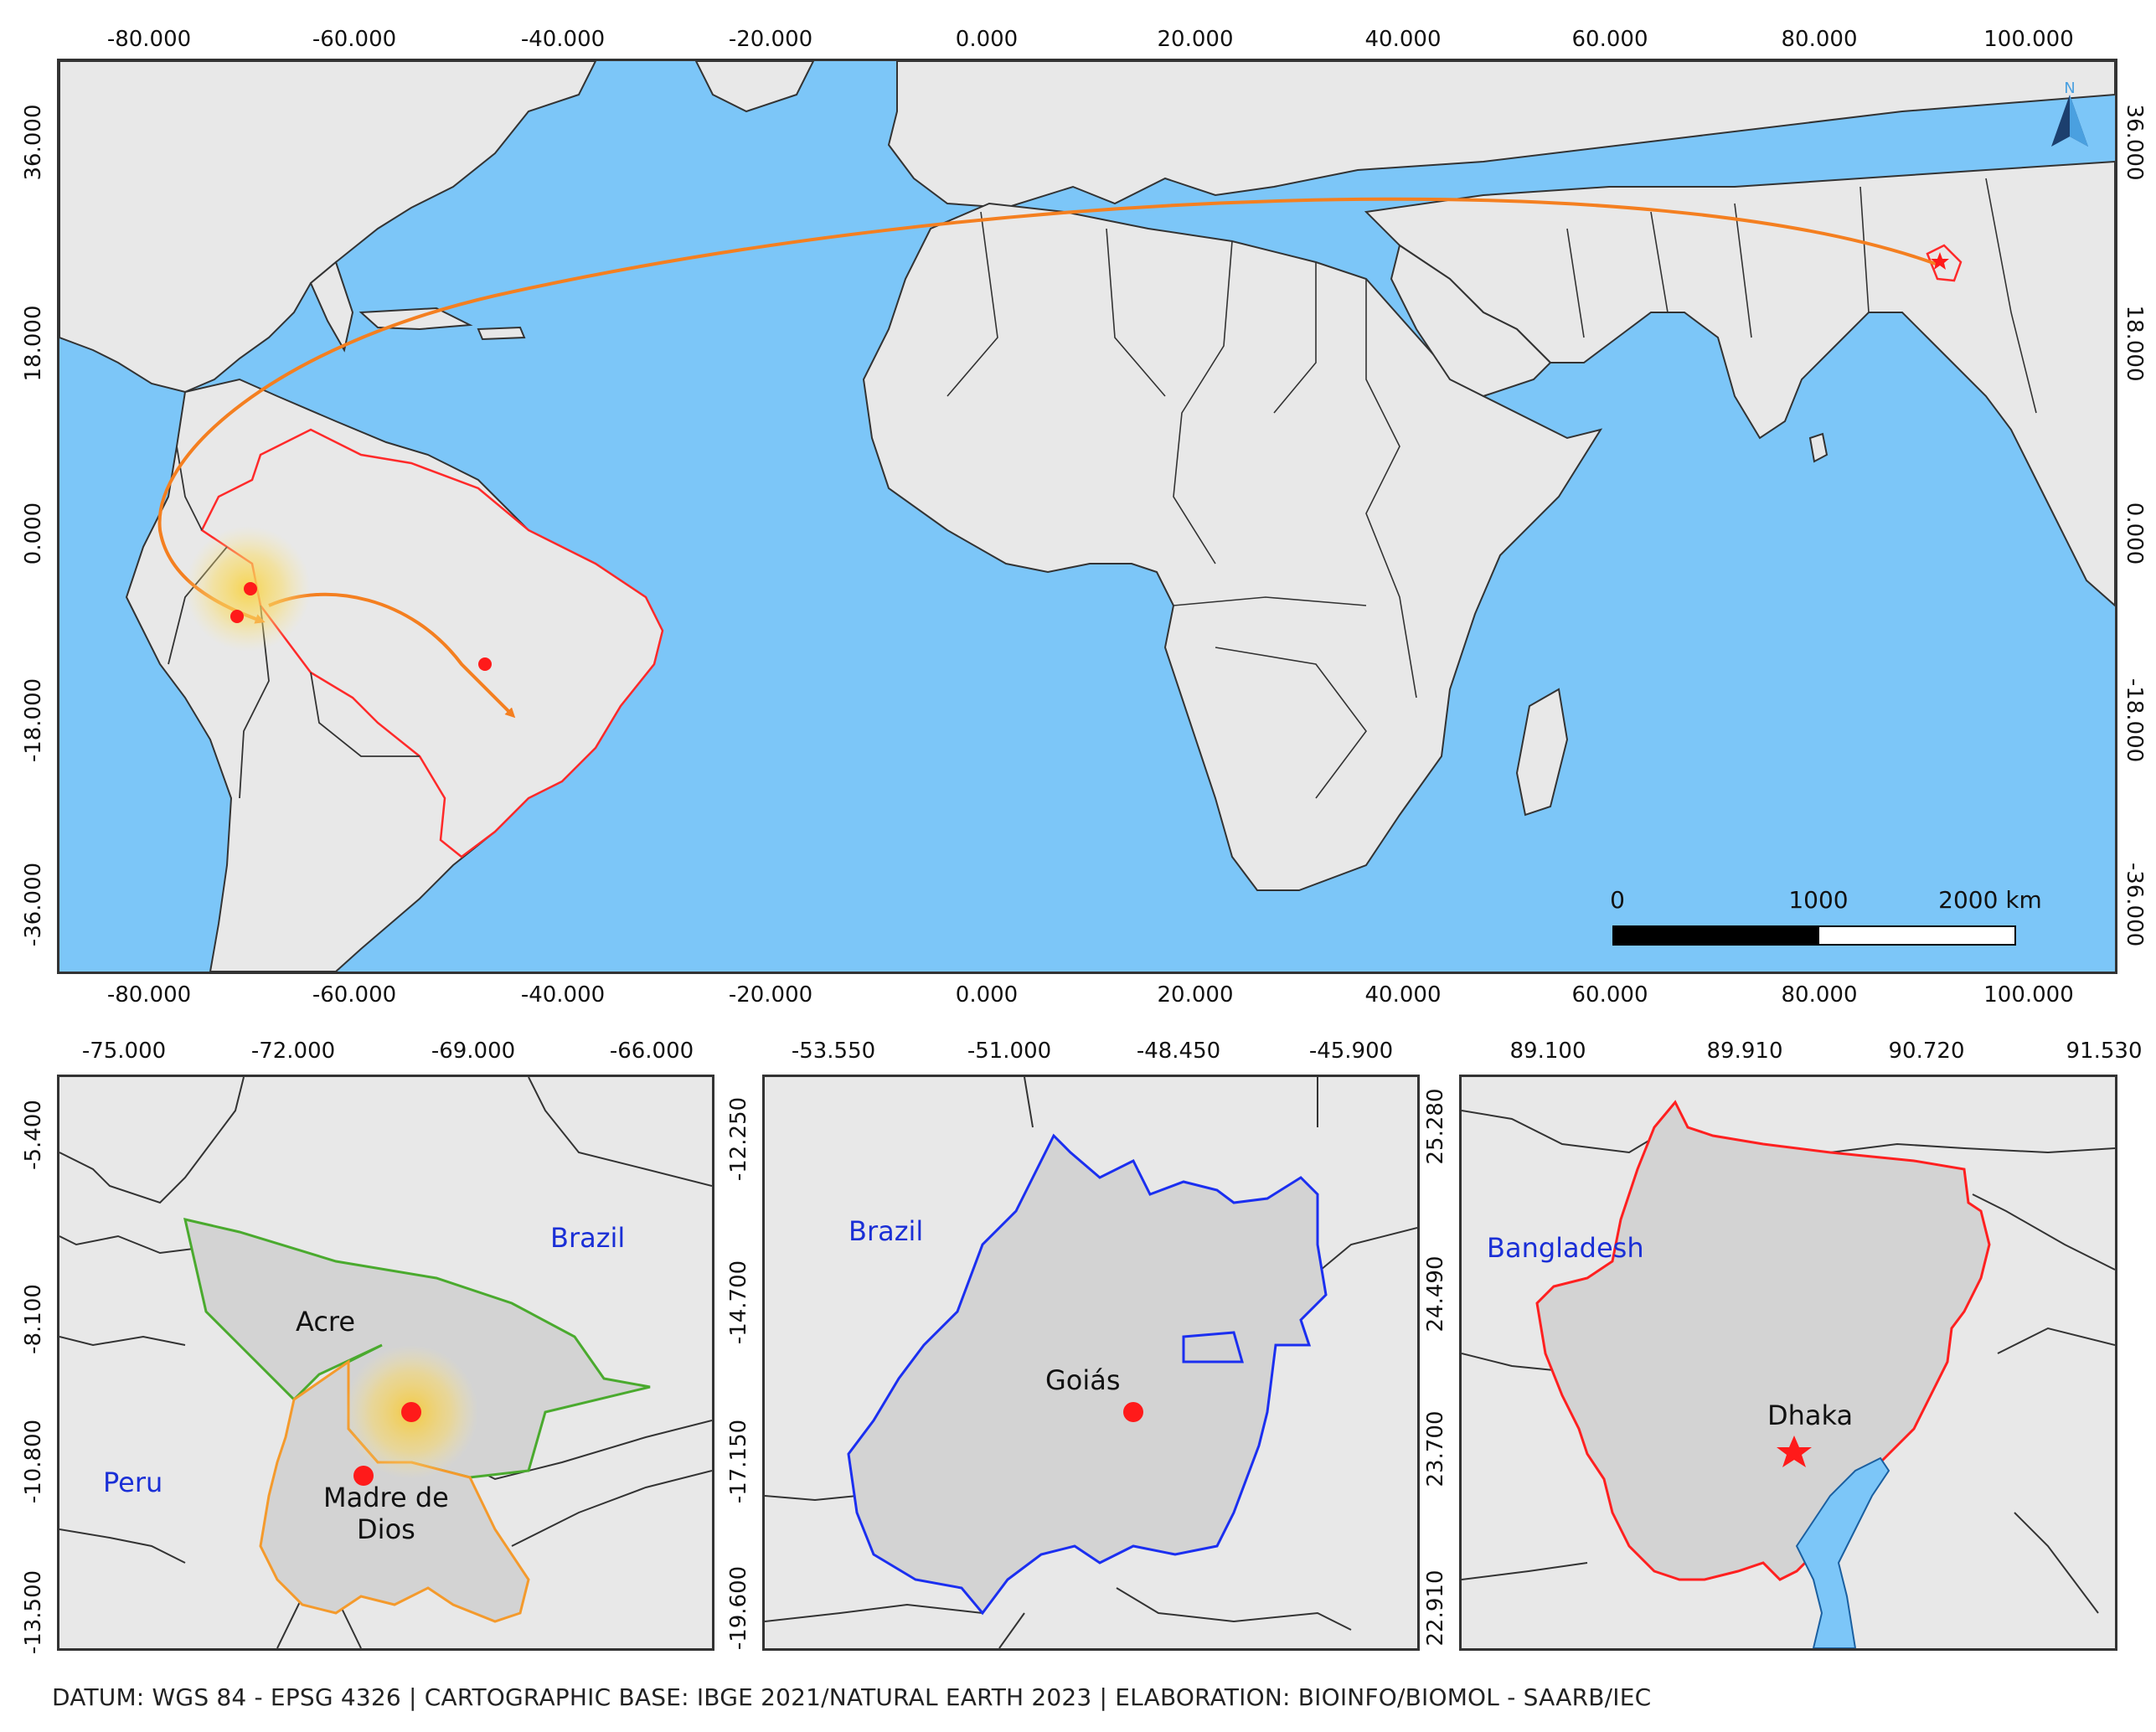 The width and height of the screenshot is (2156, 1732). I want to click on main-bottom-tick-8: 80.000, so click(1820, 995).